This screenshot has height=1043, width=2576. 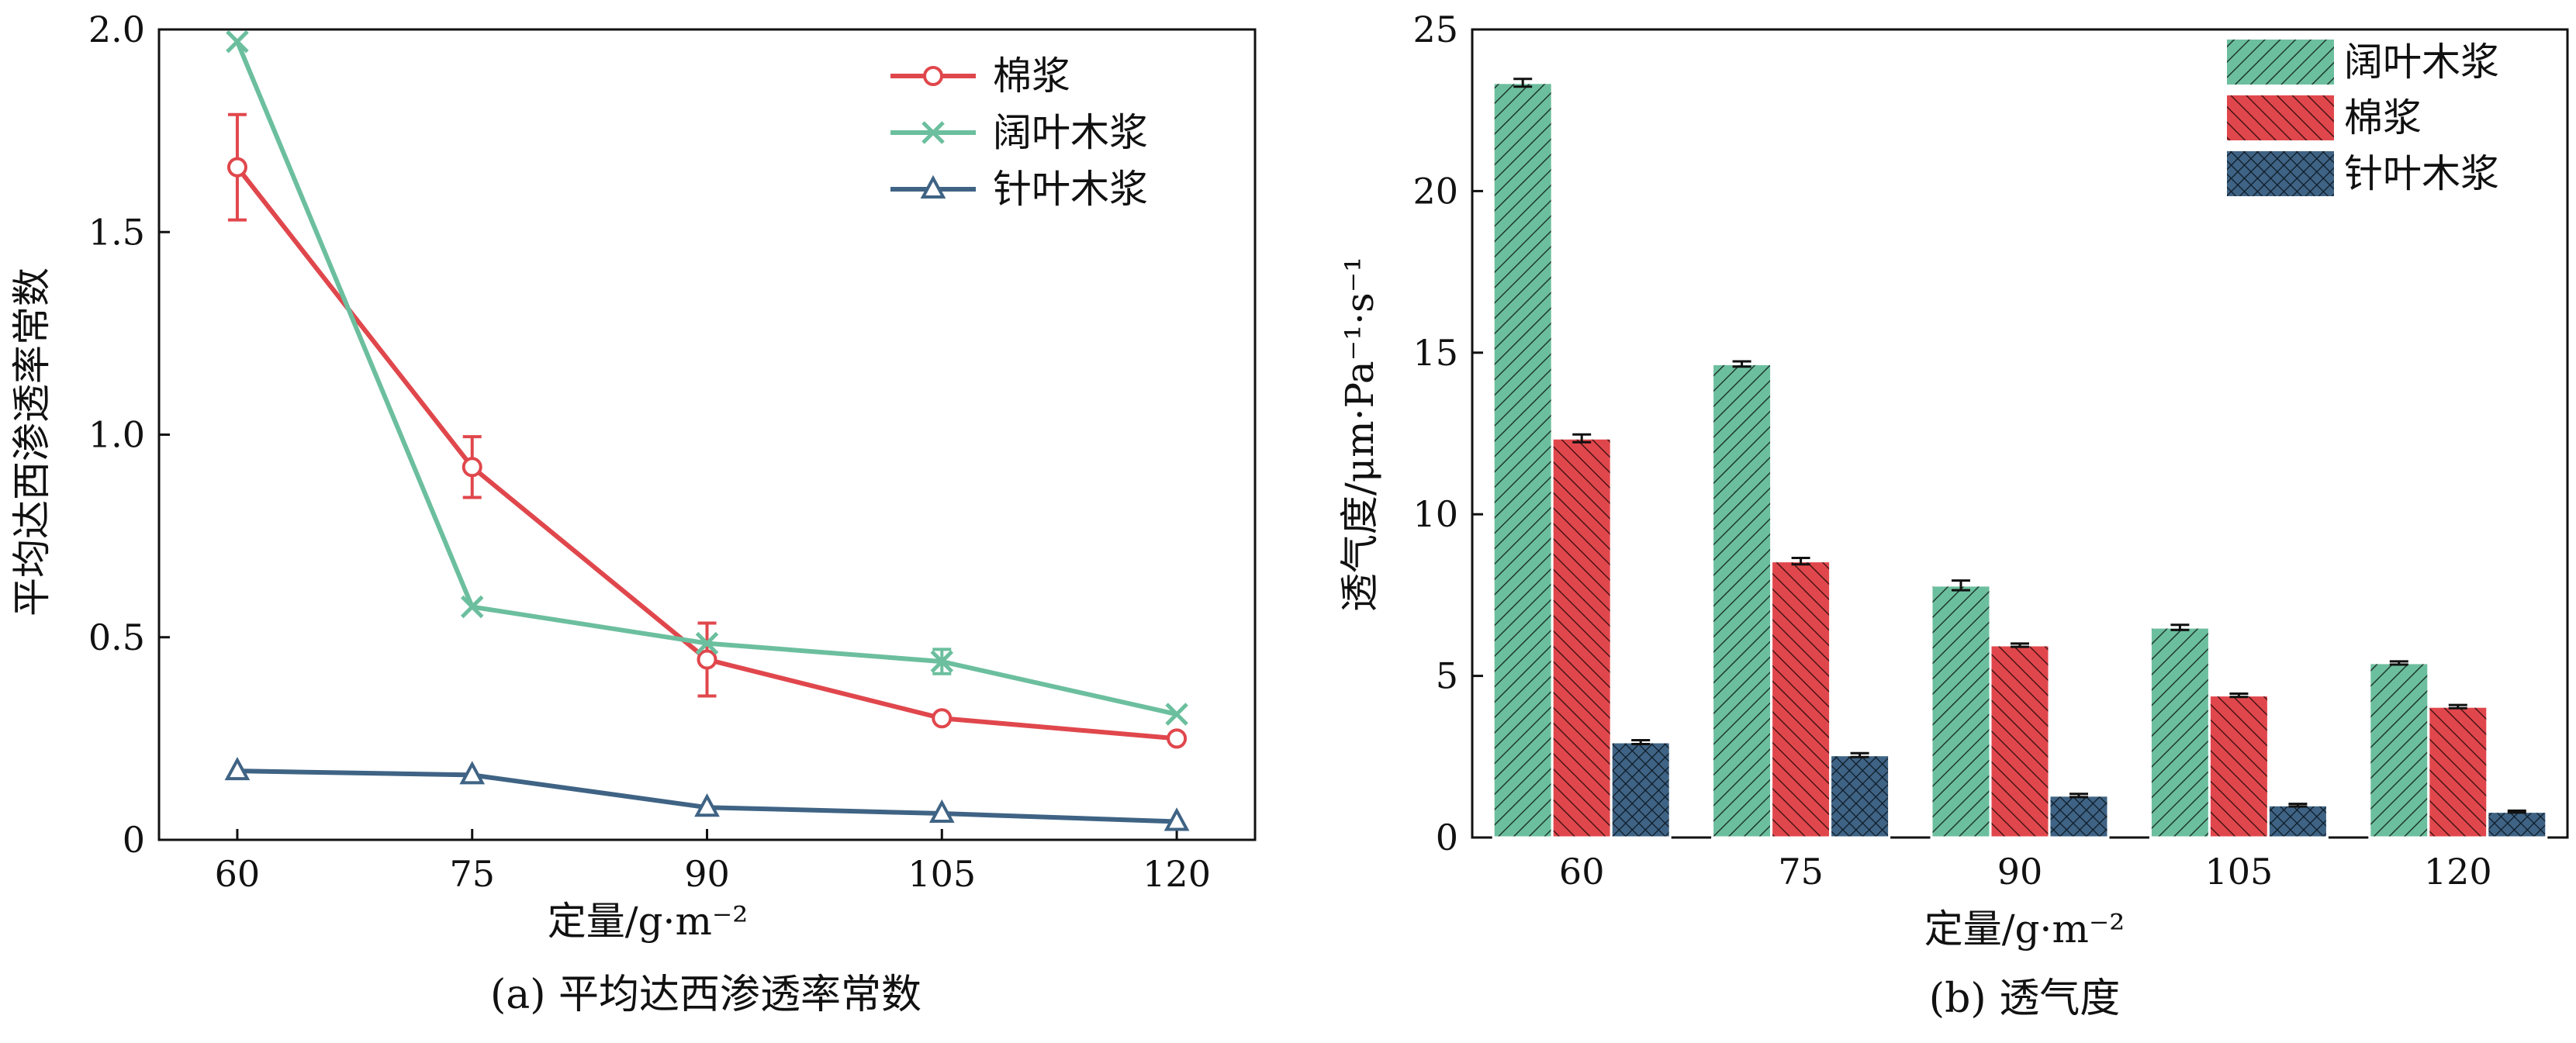 What do you see at coordinates (1447, 676) in the screenshot?
I see `y-tick-label-b: 5` at bounding box center [1447, 676].